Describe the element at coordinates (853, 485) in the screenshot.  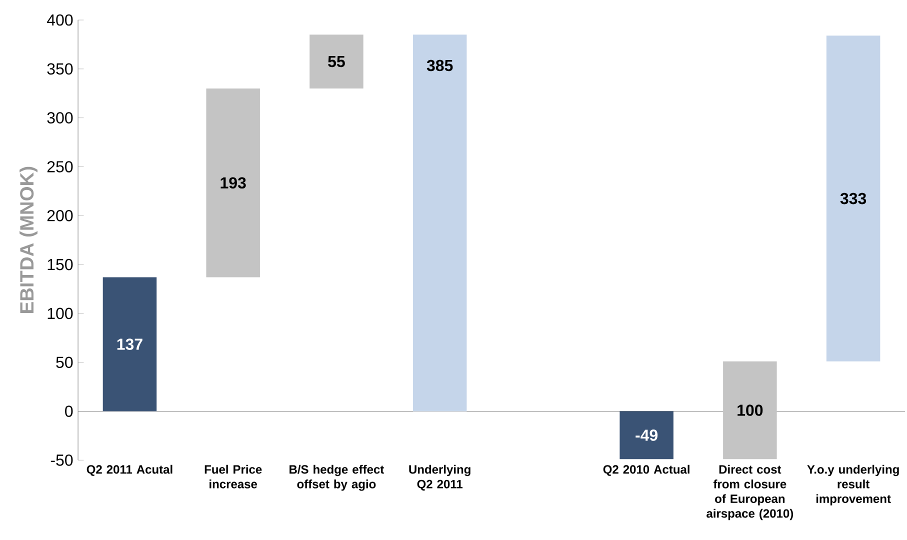
I see `x-tick-label: Y.o.y underlying result improvement` at that location.